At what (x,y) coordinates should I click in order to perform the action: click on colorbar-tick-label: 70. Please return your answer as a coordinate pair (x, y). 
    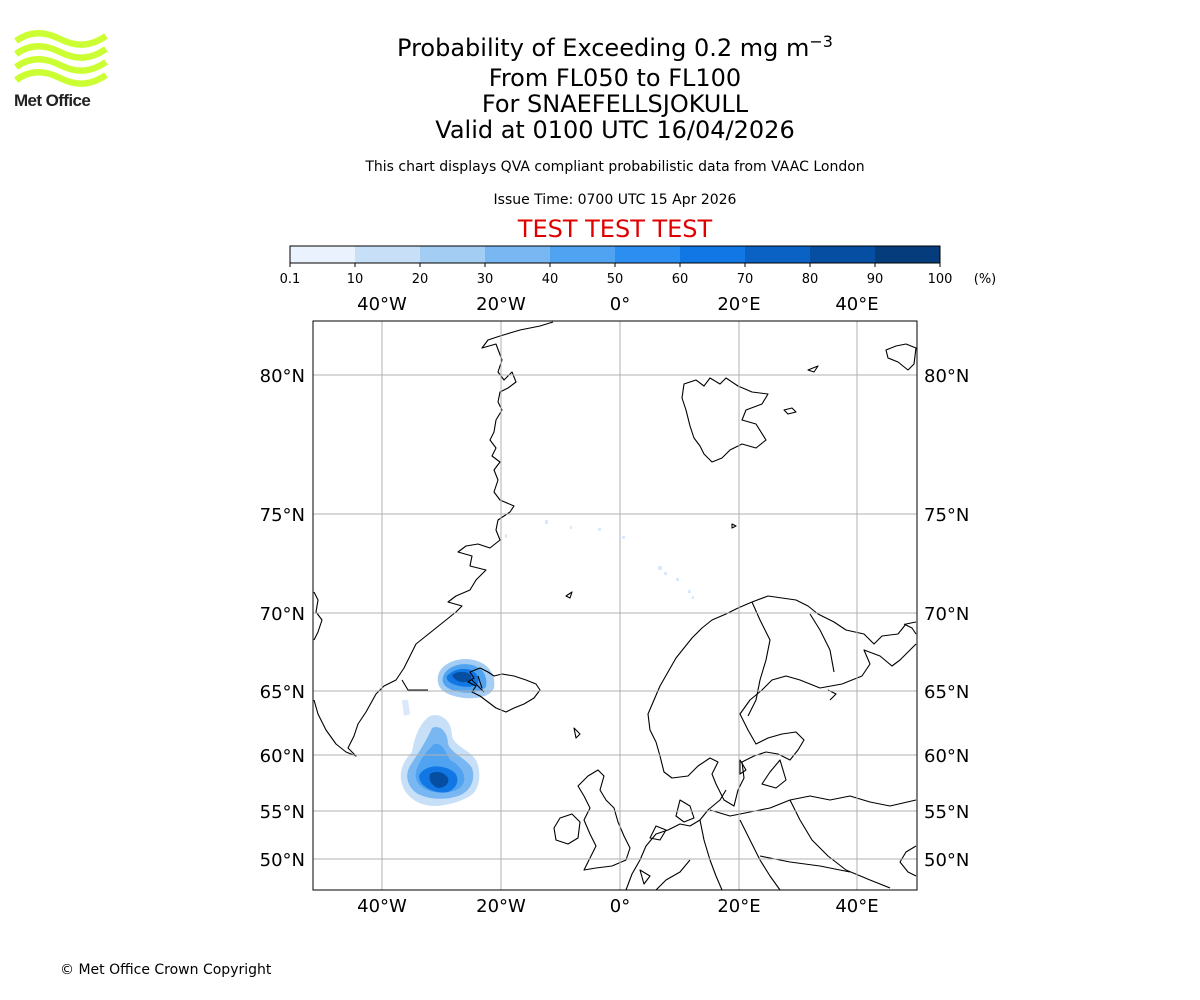
    Looking at the image, I should click on (745, 279).